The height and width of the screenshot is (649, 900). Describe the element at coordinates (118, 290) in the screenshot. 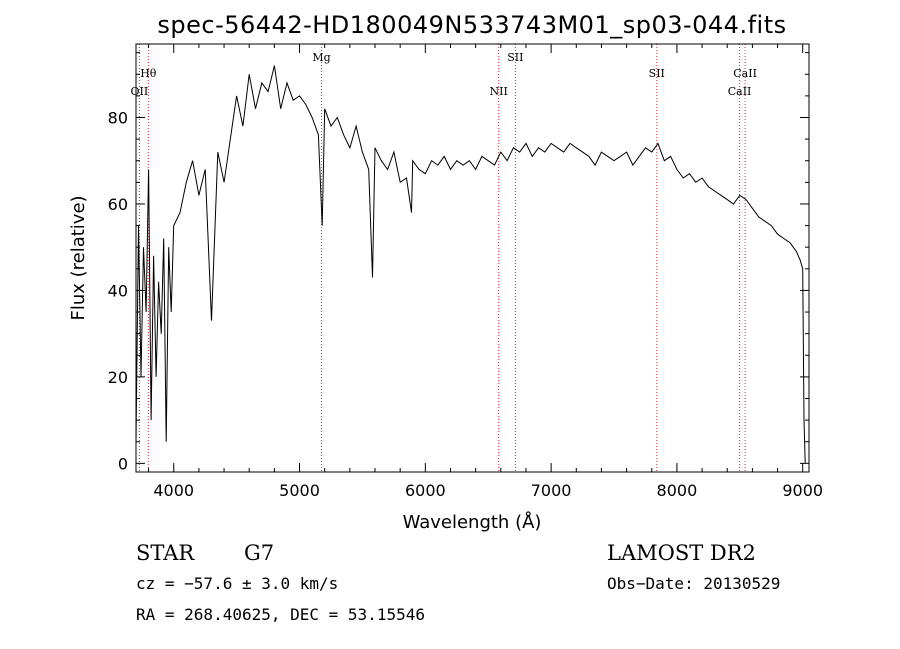

I see `y-tick-label: 40` at that location.